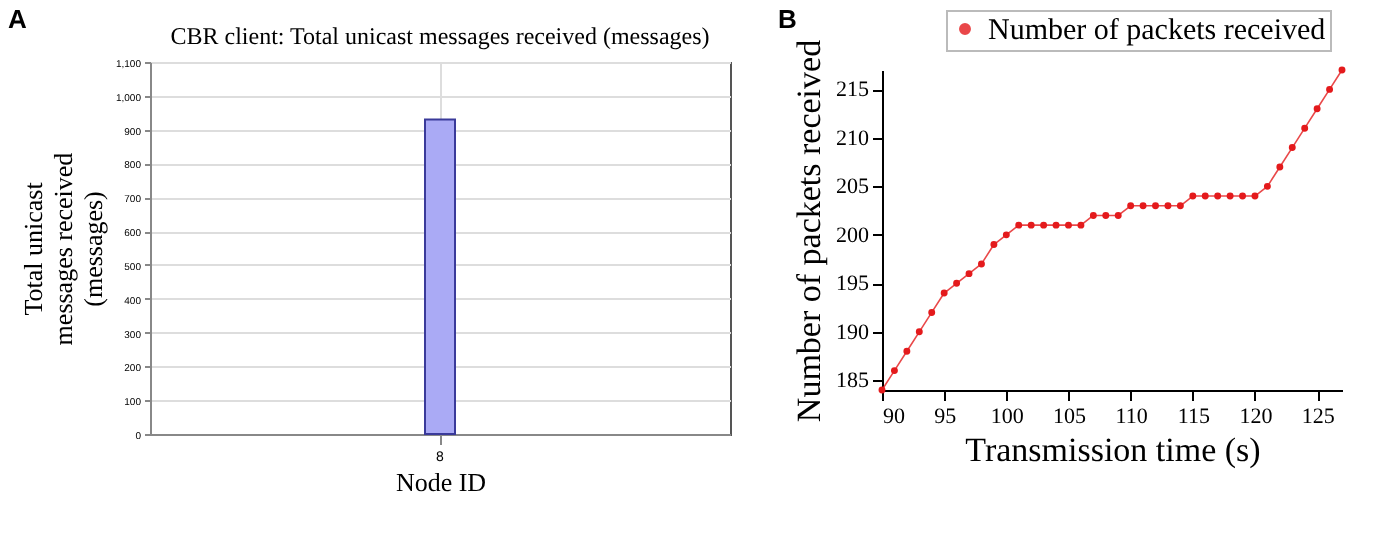 The height and width of the screenshot is (546, 1400). I want to click on y-tick-label: 195, so click(853, 284).